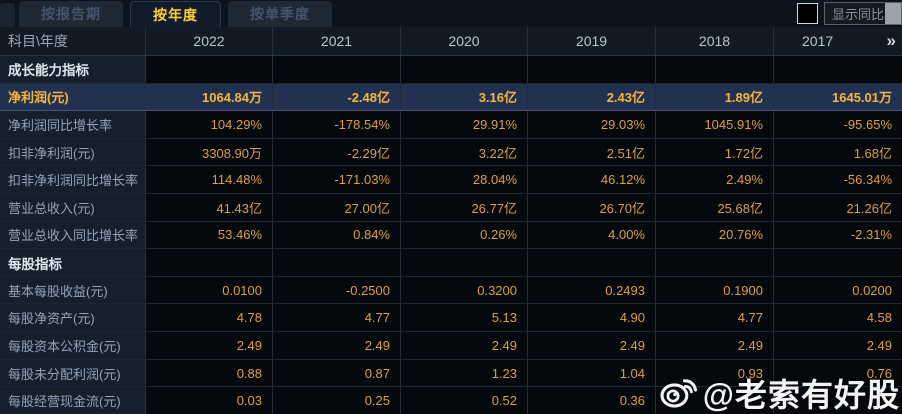  I want to click on value-cell: 1.04, so click(591, 373).